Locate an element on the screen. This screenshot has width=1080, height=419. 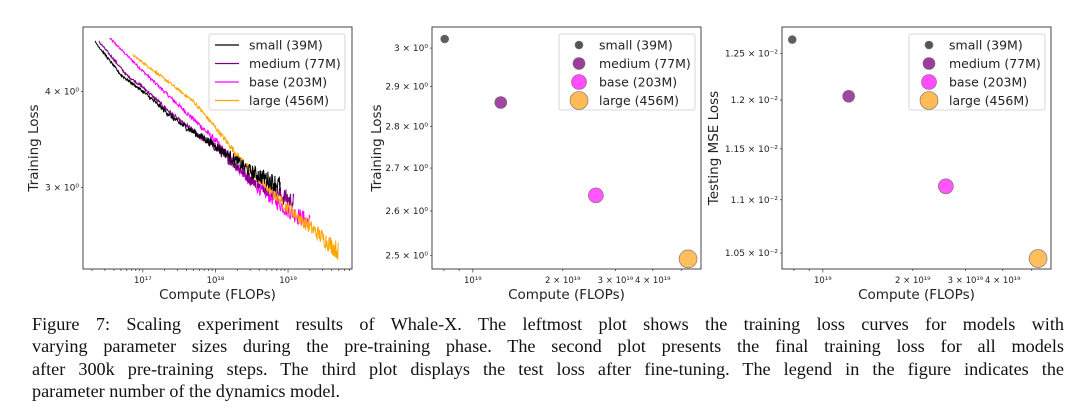
y-tick-label: 2.7 × 10⁰ is located at coordinates (406, 169).